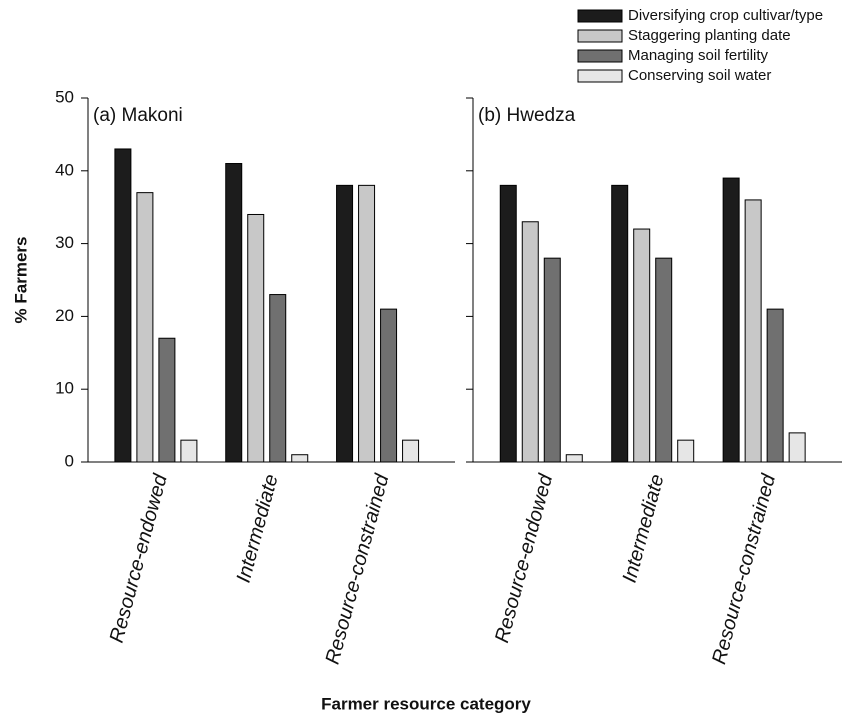 The image size is (853, 718). Describe the element at coordinates (20, 280) in the screenshot. I see `y-axis-label: % Farmers` at that location.